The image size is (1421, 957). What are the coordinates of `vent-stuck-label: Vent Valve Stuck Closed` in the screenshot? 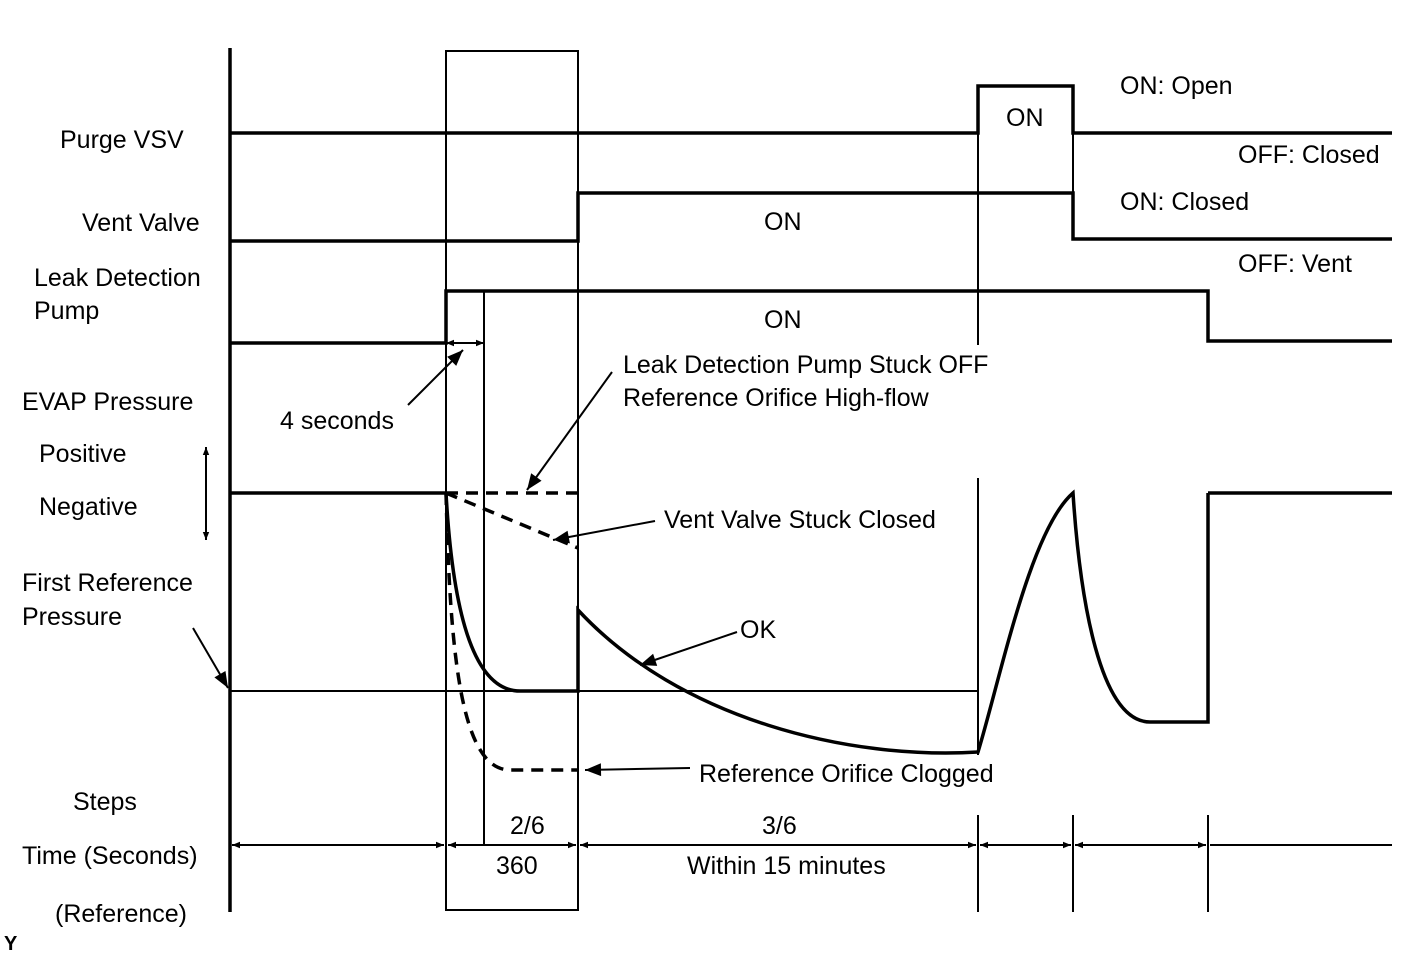 It's located at (800, 520).